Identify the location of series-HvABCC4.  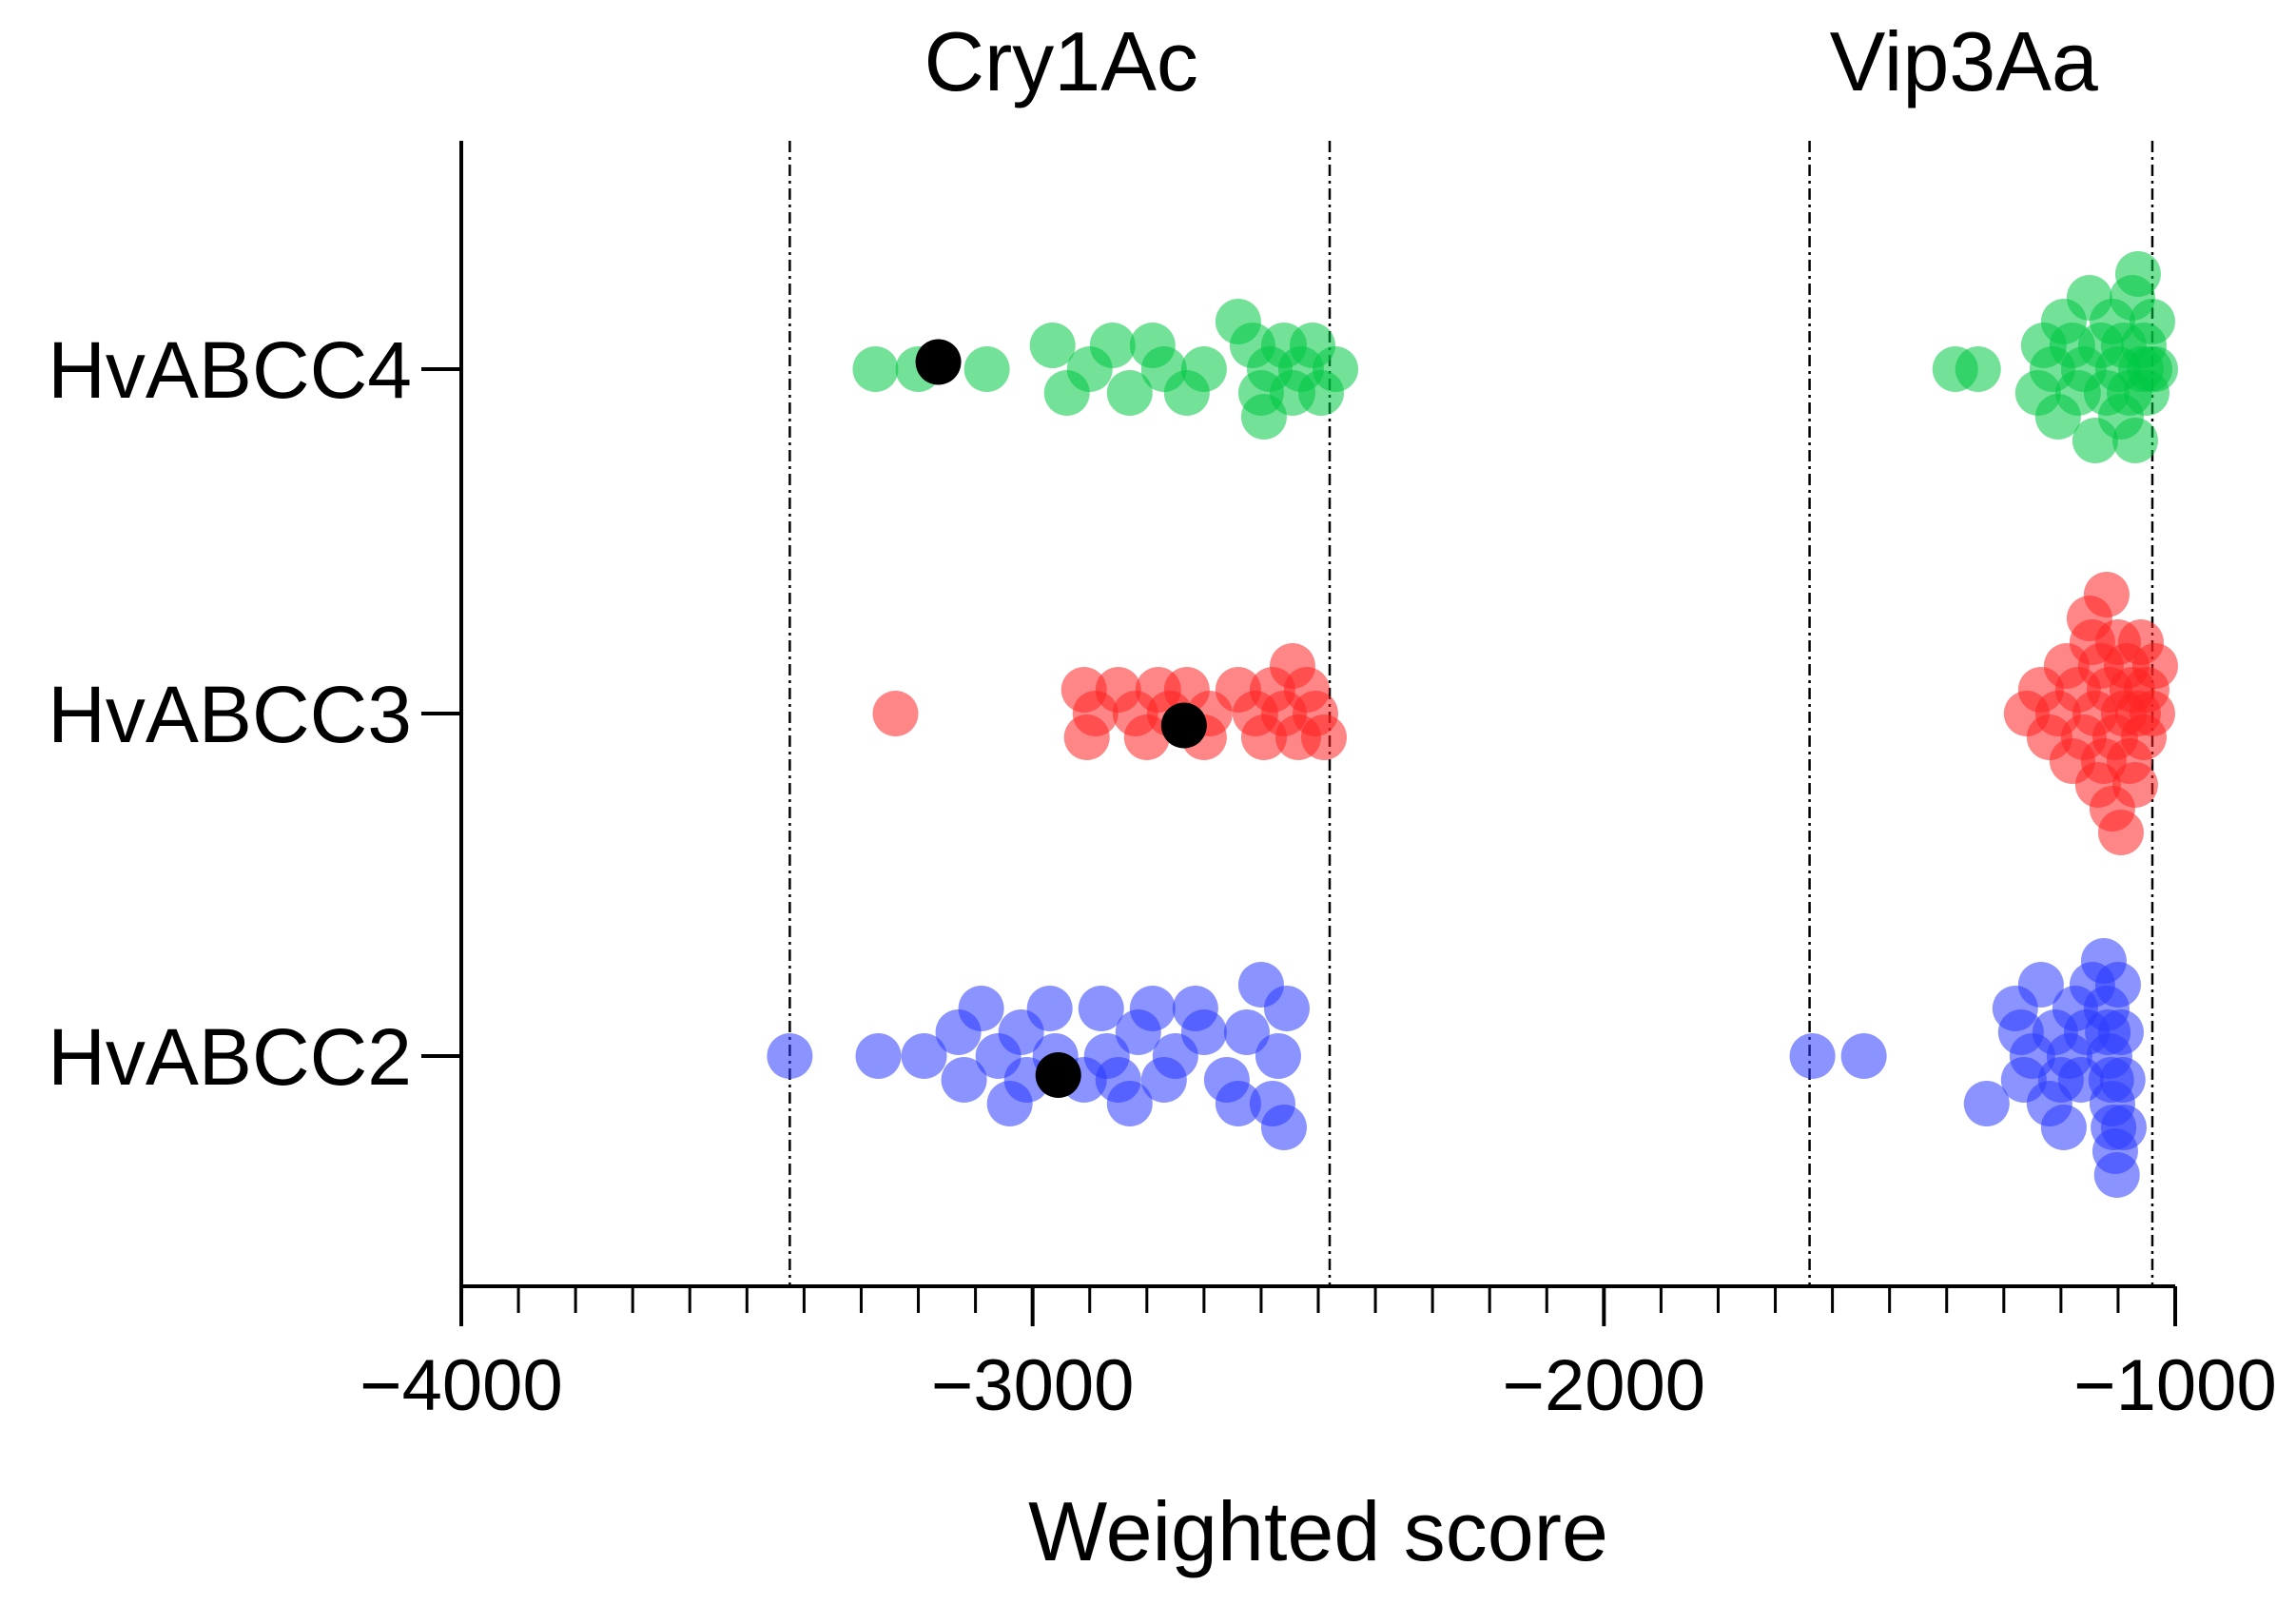
(1515, 357).